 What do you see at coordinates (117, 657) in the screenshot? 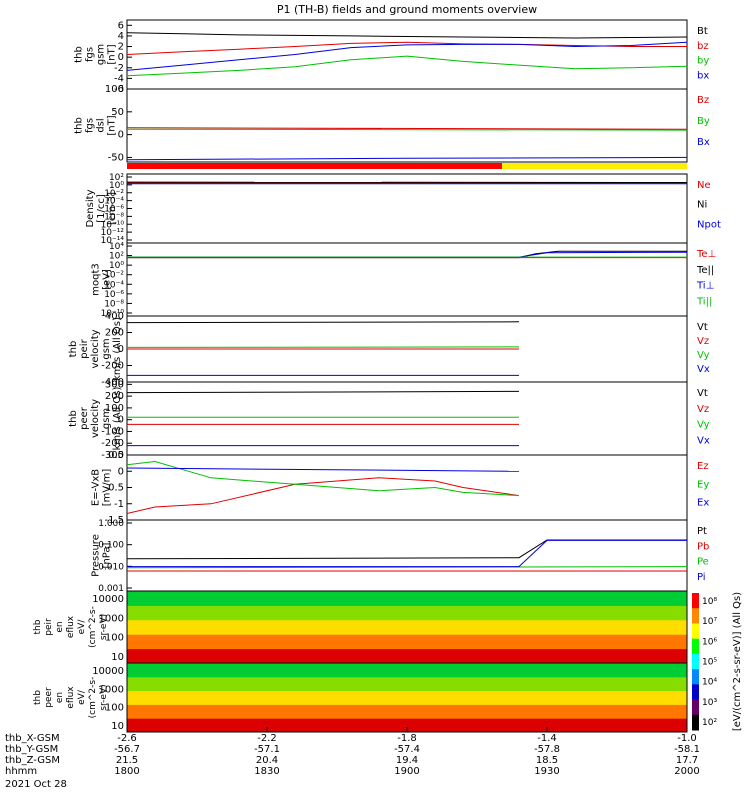
I see `peir-en-eflux-ytick-label: 10` at bounding box center [117, 657].